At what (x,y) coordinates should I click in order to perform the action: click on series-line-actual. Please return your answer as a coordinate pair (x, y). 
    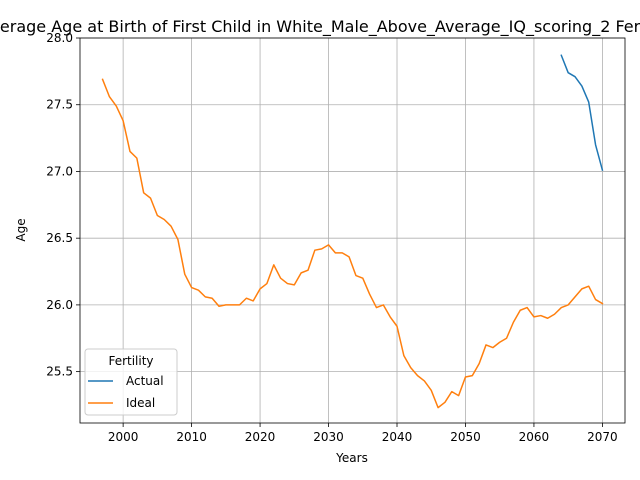
    Looking at the image, I should click on (582, 113).